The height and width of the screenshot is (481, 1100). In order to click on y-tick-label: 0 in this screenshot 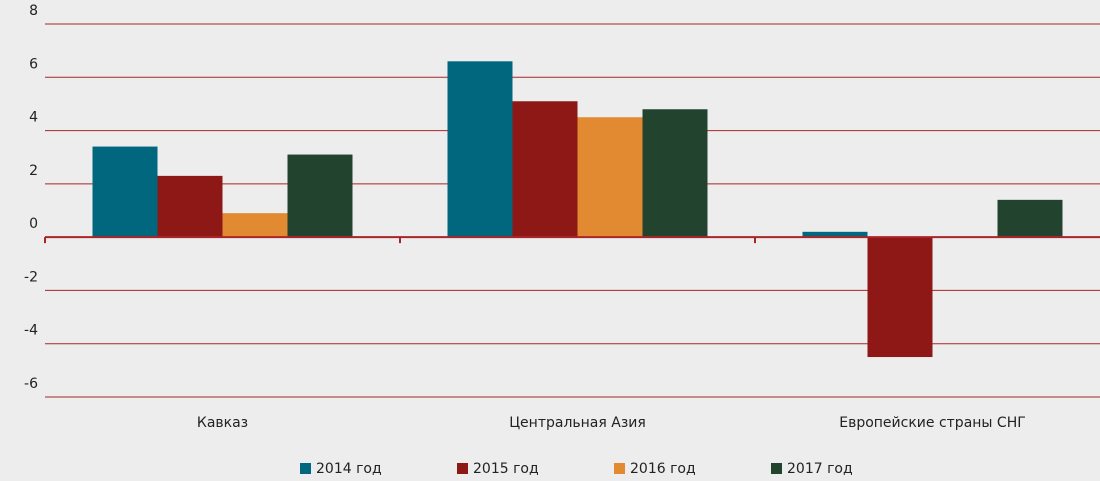, I will do `click(33, 224)`.